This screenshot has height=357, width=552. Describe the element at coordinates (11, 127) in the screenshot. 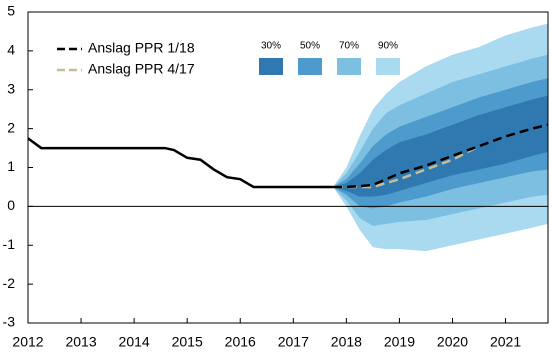

I see `y-tick-label: 2` at that location.